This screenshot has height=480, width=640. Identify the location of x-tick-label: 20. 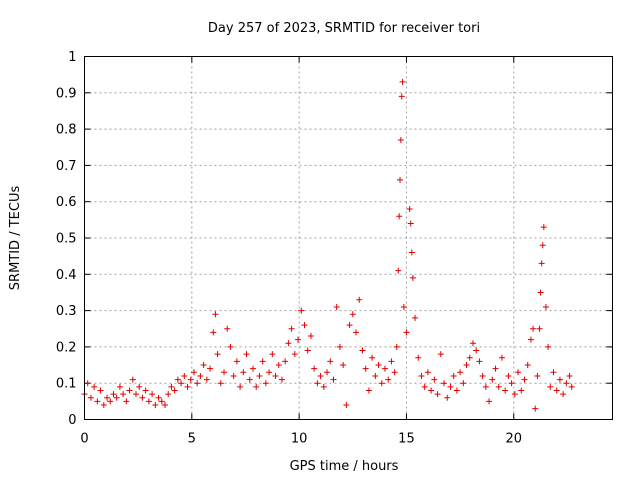
(513, 439).